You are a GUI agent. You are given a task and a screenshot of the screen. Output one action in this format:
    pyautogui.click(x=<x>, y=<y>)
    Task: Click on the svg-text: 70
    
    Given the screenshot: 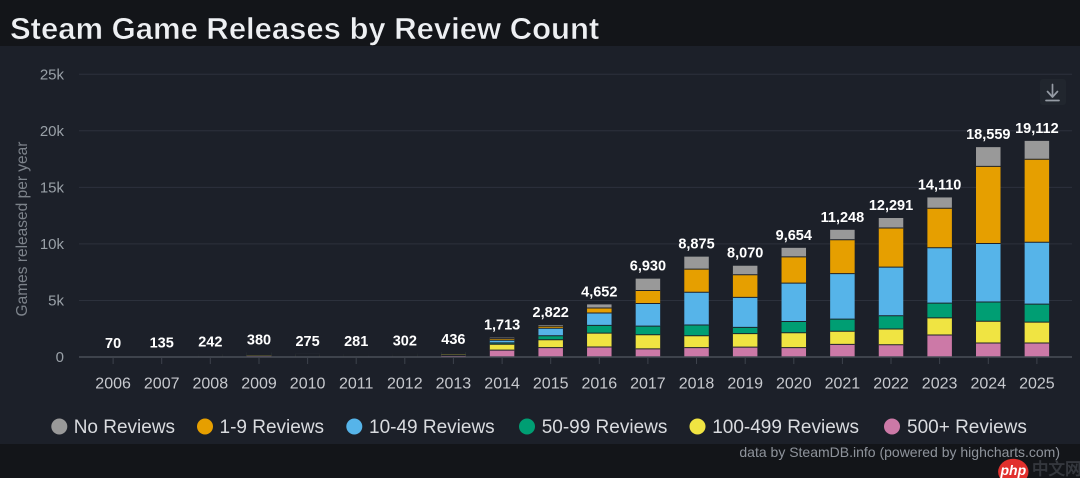 What is the action you would take?
    pyautogui.click(x=113, y=344)
    